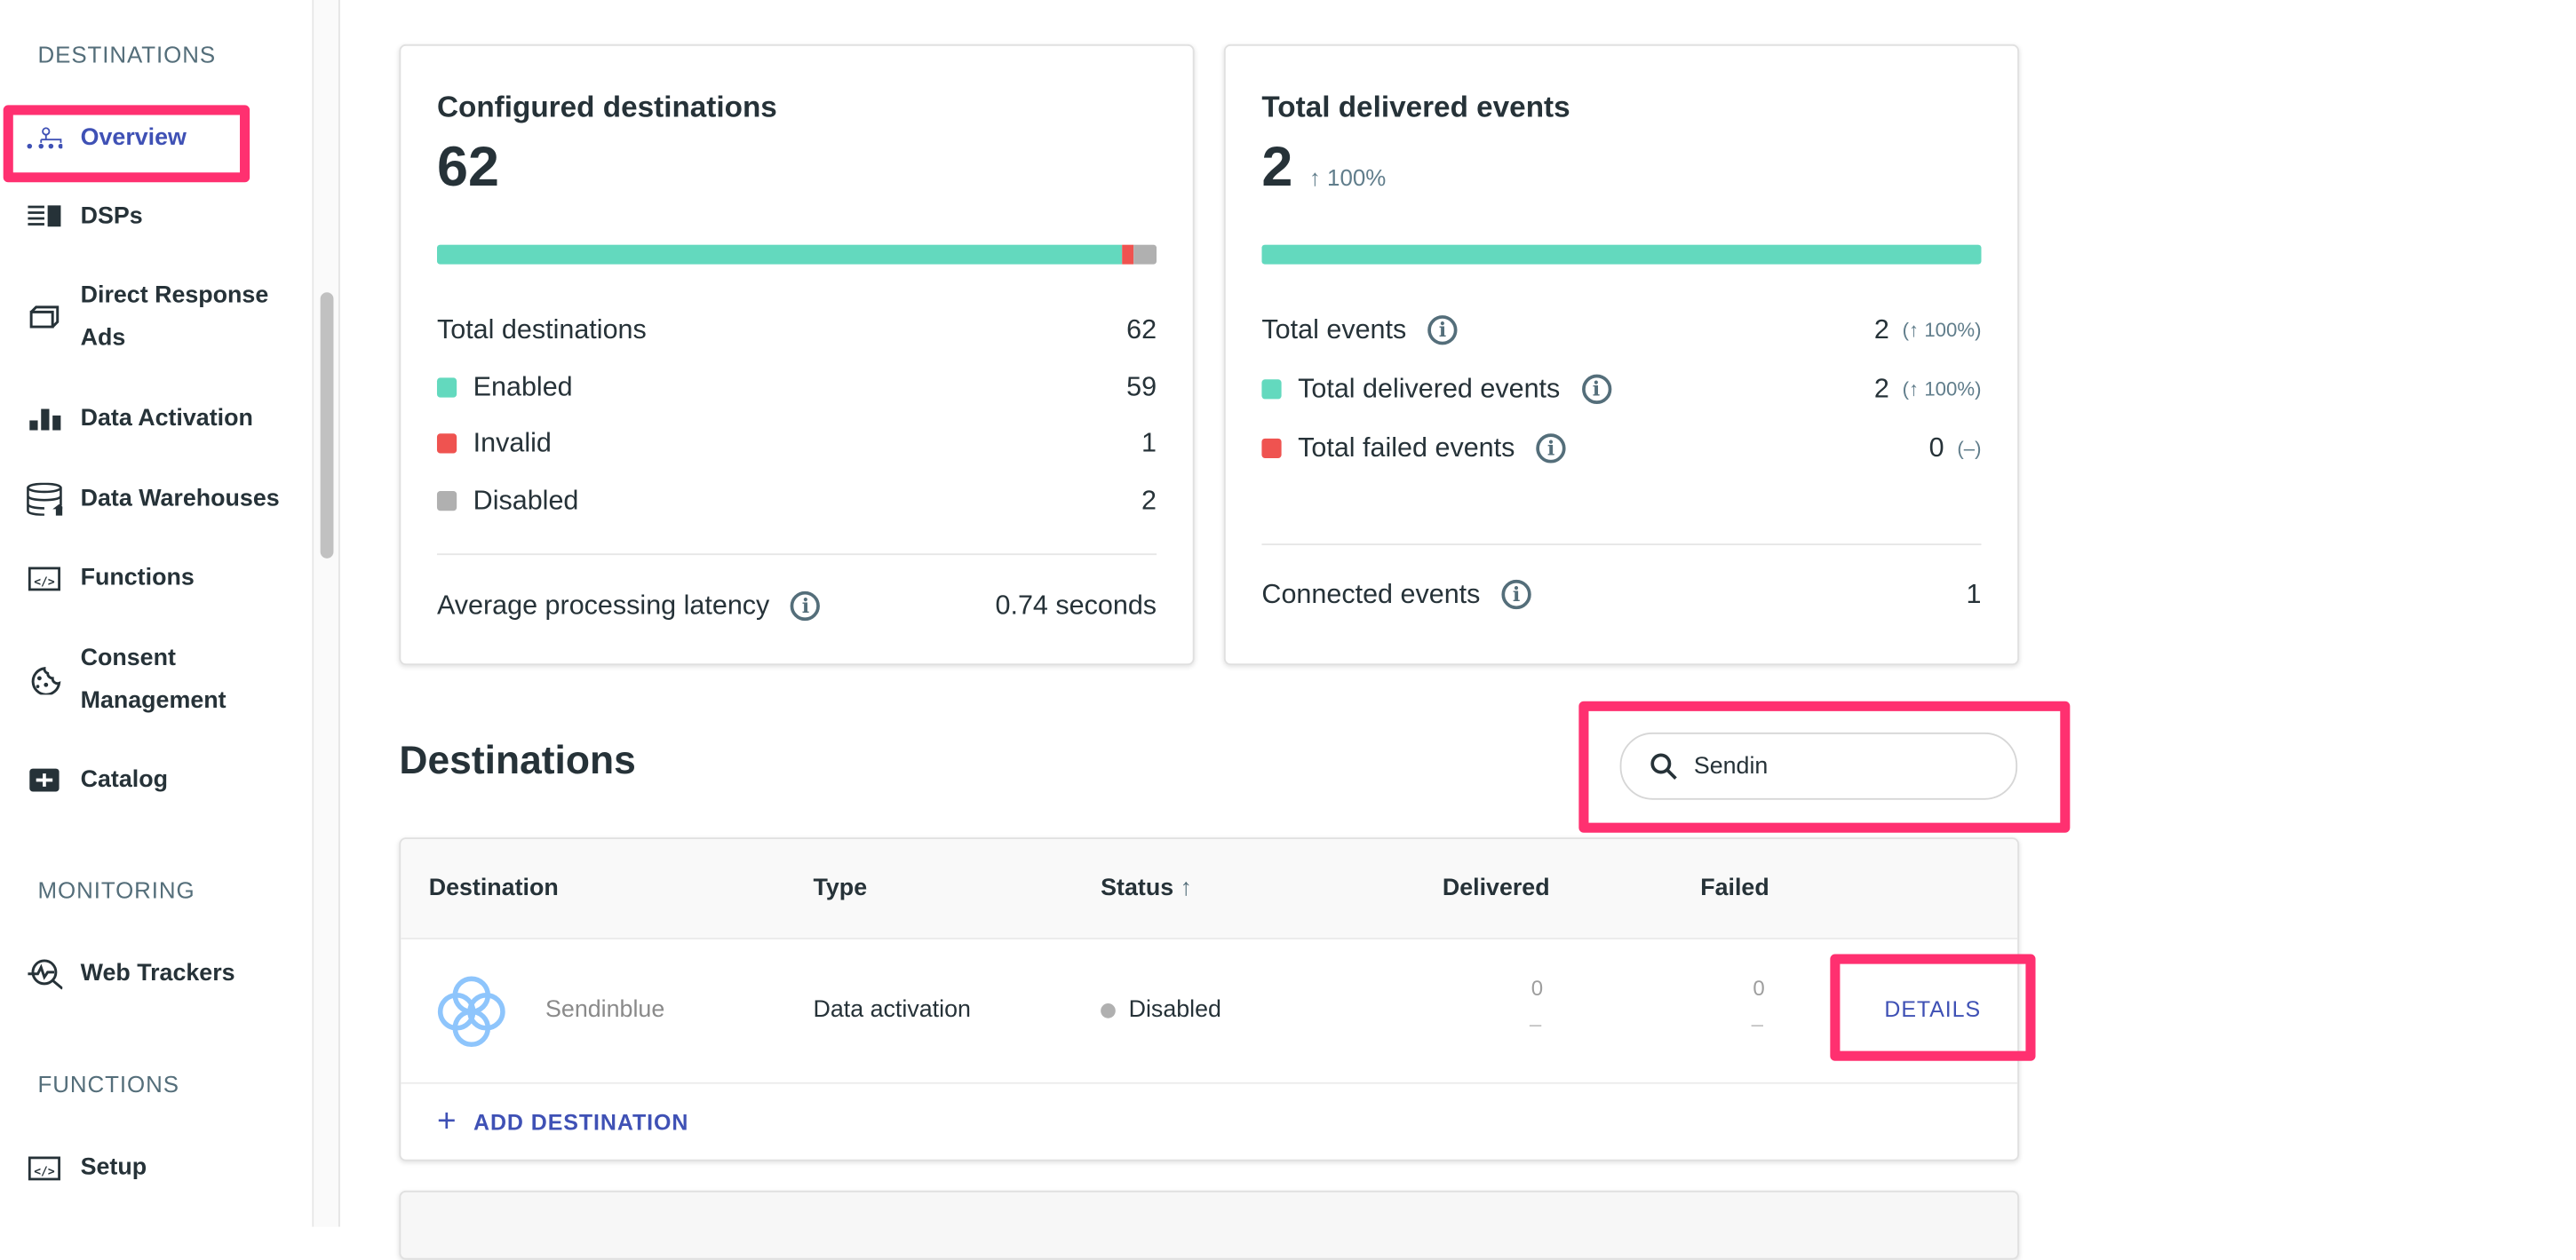 This screenshot has width=2576, height=1260. I want to click on bar-segment-invalid, so click(1127, 254).